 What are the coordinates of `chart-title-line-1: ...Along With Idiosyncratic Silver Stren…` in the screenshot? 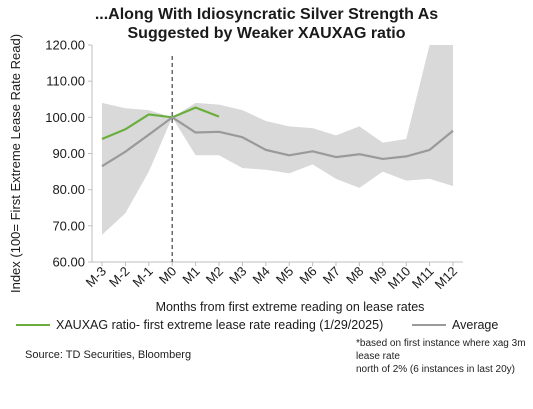 It's located at (266, 14).